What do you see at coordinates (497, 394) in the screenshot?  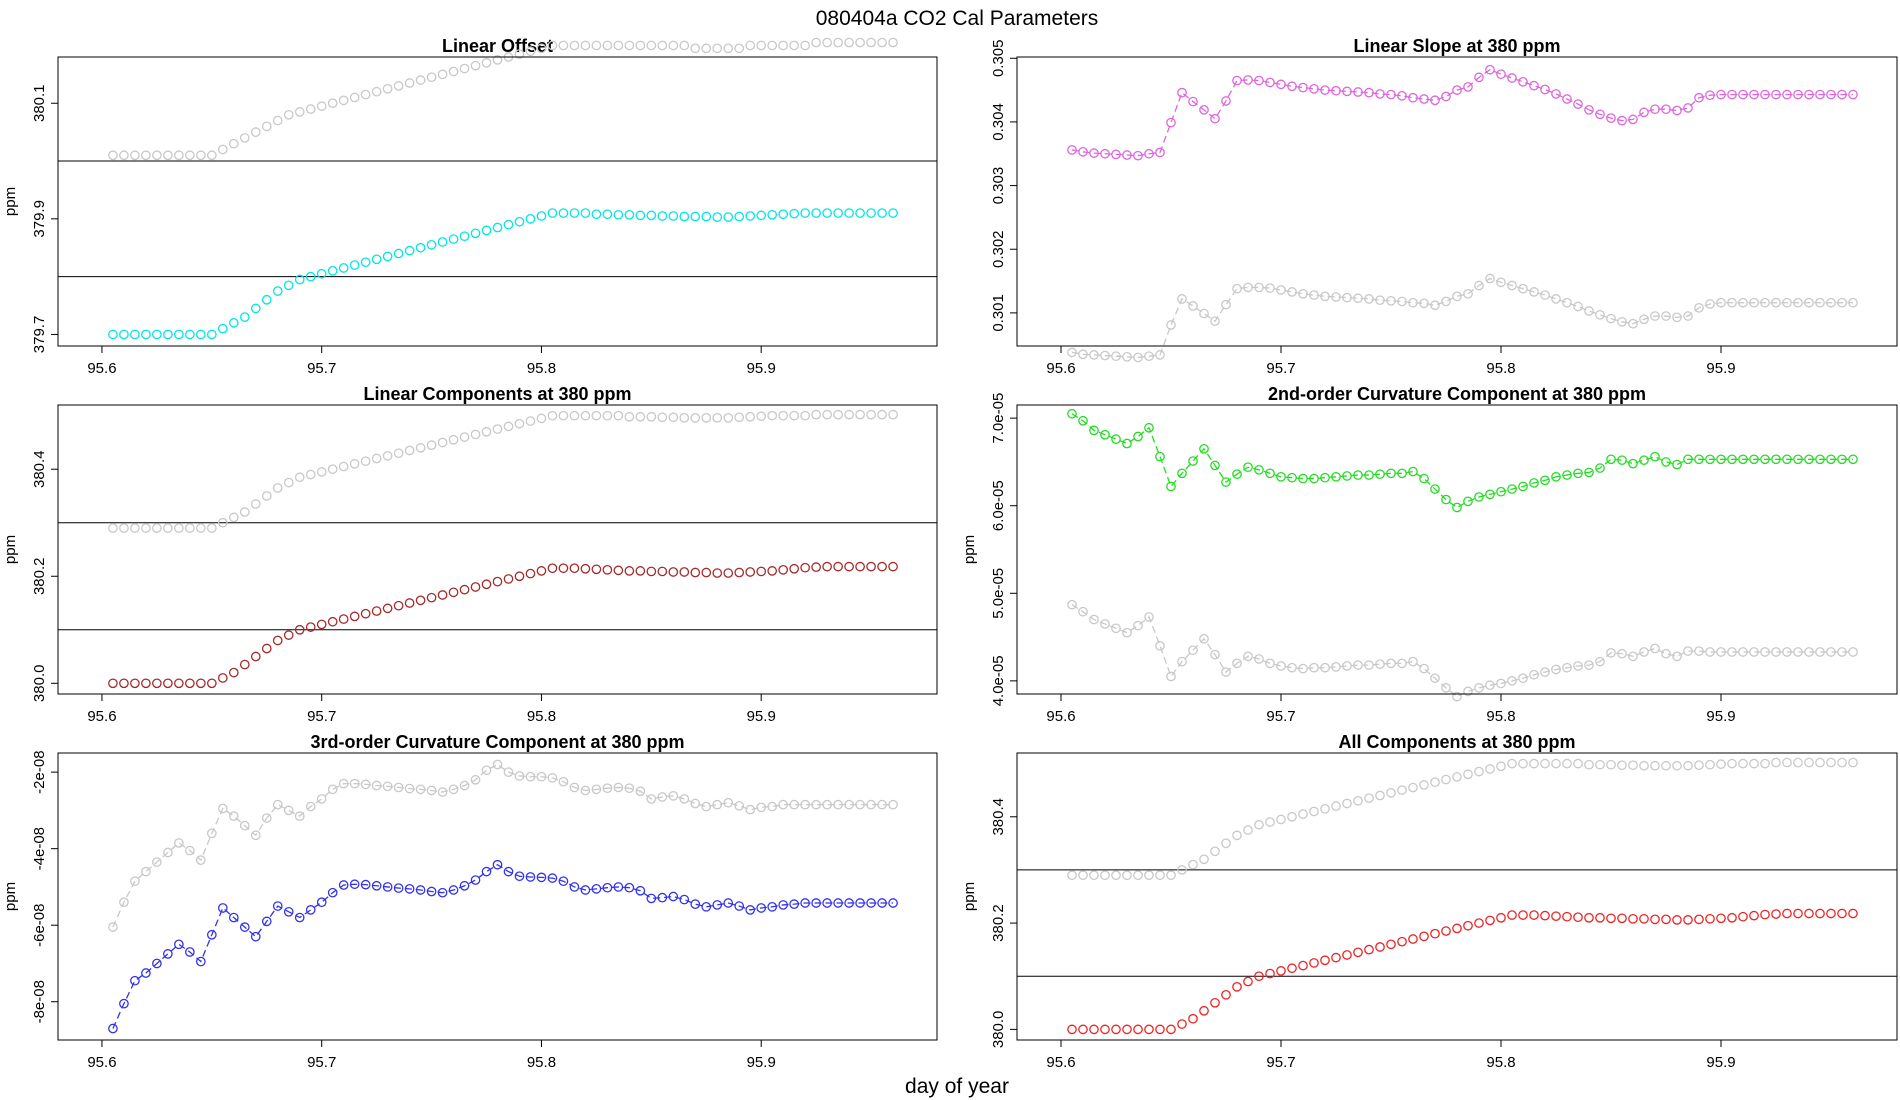 I see `panel-title: Linear Components at 380 ppm` at bounding box center [497, 394].